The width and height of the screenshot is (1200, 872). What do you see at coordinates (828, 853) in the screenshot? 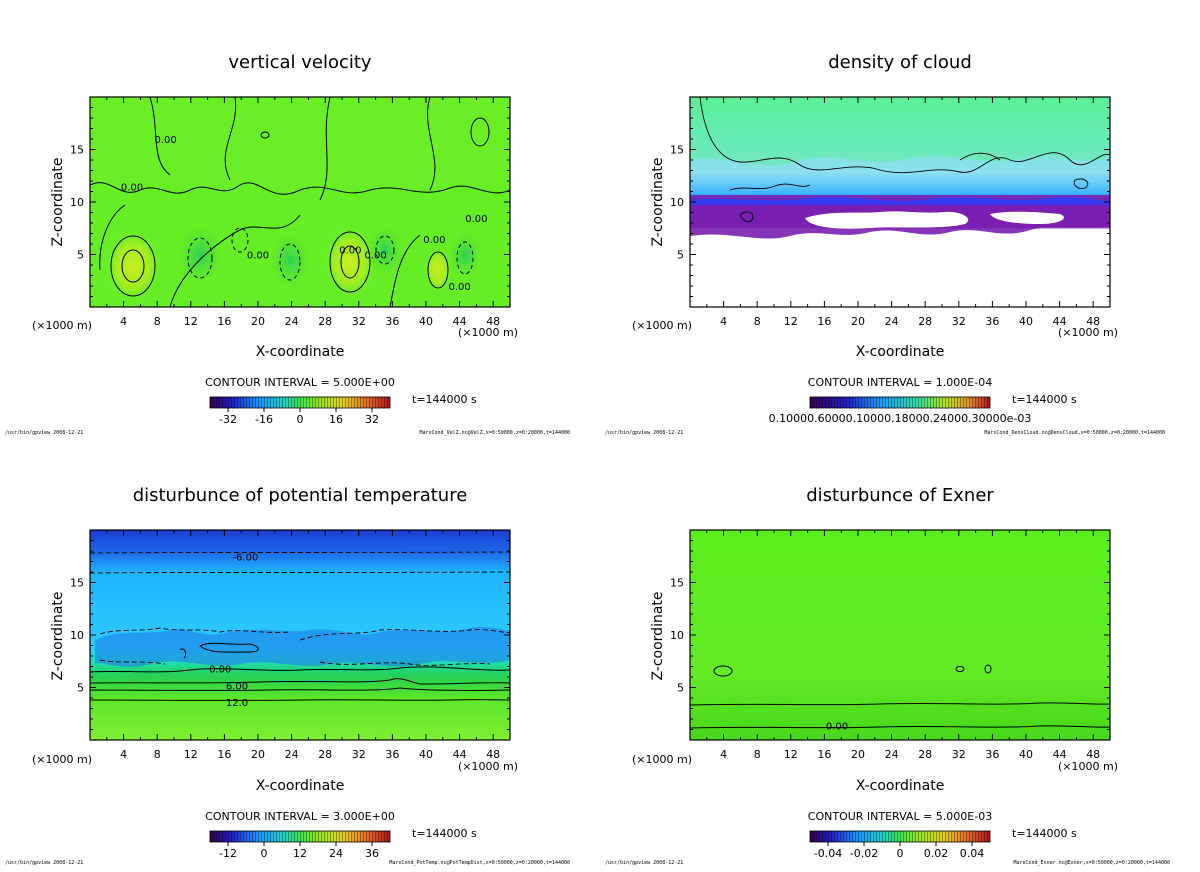
I see `colorbar-tick-label: -0.04` at bounding box center [828, 853].